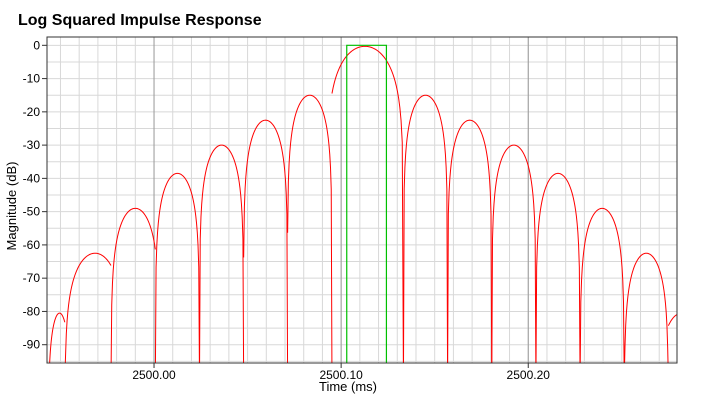 Image resolution: width=709 pixels, height=403 pixels. I want to click on y-tick-label: -30, so click(32, 145).